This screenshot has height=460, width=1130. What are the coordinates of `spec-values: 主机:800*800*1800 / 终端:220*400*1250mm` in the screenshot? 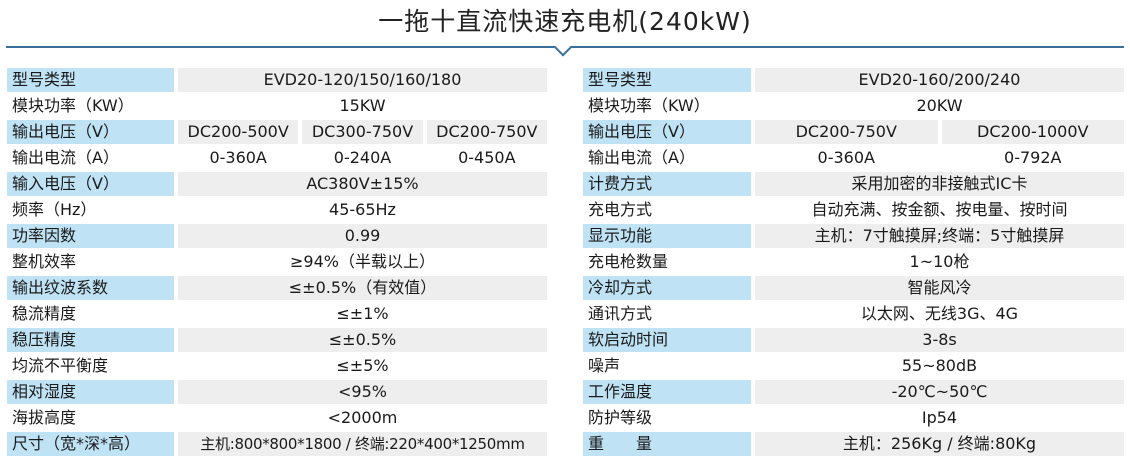 It's located at (362, 444).